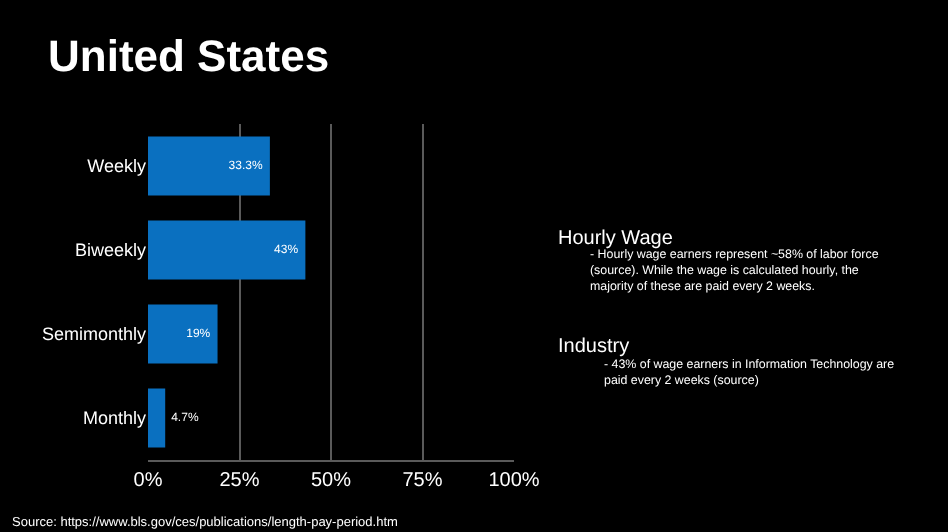 Image resolution: width=948 pixels, height=532 pixels. Describe the element at coordinates (239, 481) in the screenshot. I see `x-tick-label: 25%` at that location.